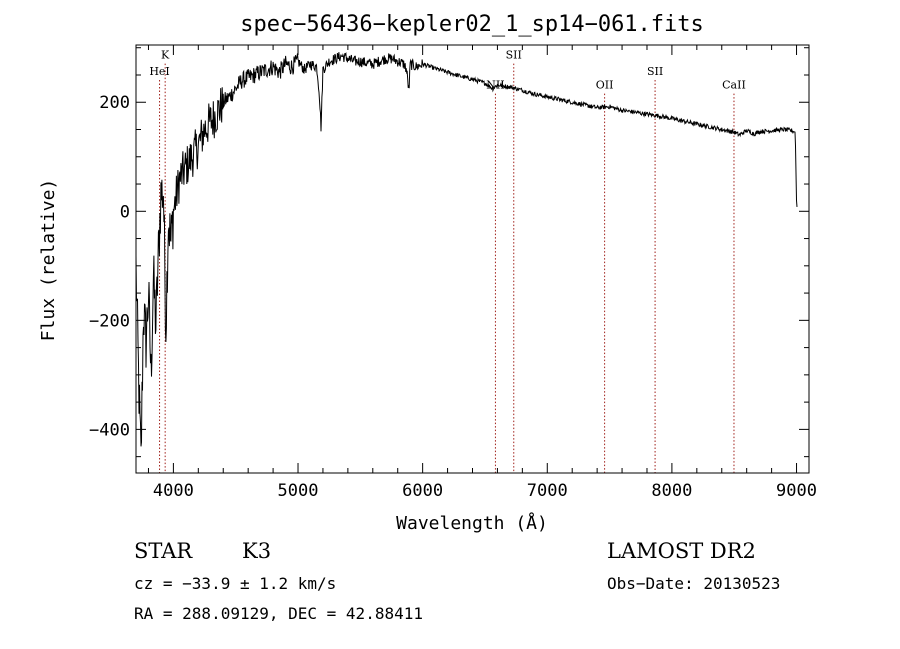 The height and width of the screenshot is (649, 900). I want to click on coordinates: RA = 288.09129, DEC = 42.88411, so click(278, 613).